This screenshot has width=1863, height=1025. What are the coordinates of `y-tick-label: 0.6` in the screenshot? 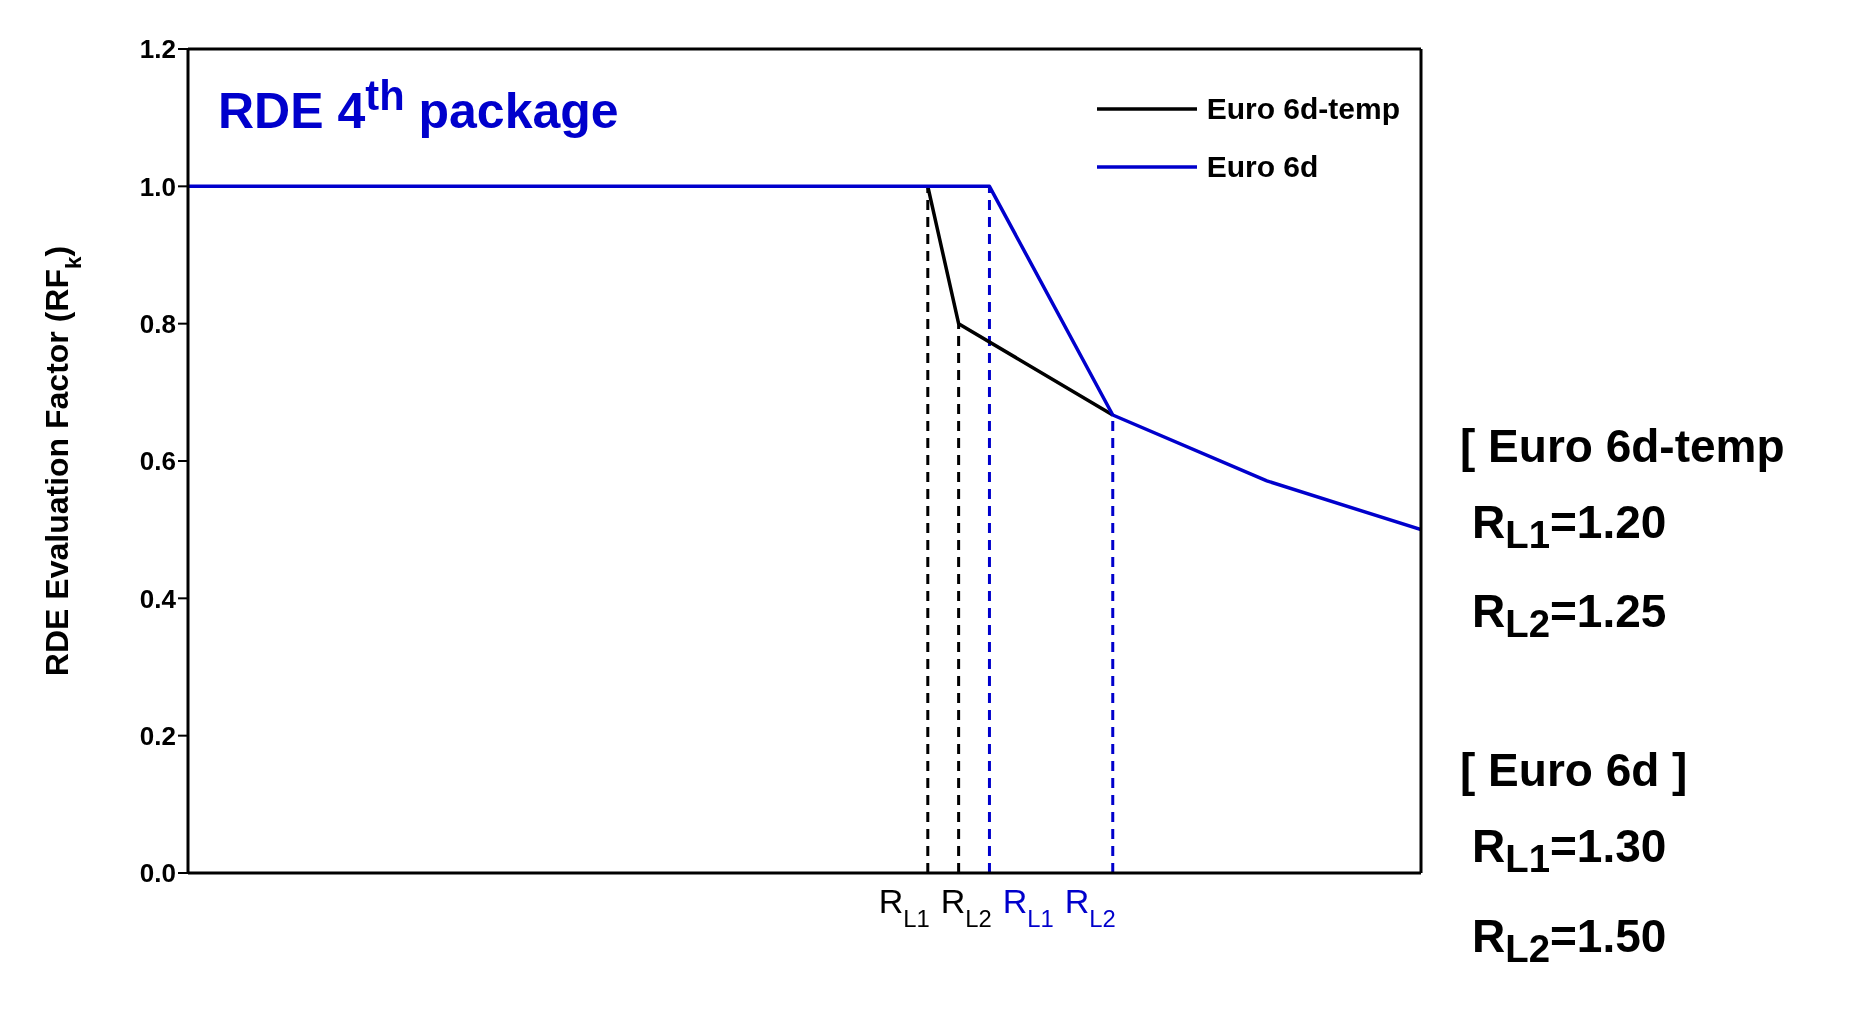 It's located at (157, 461).